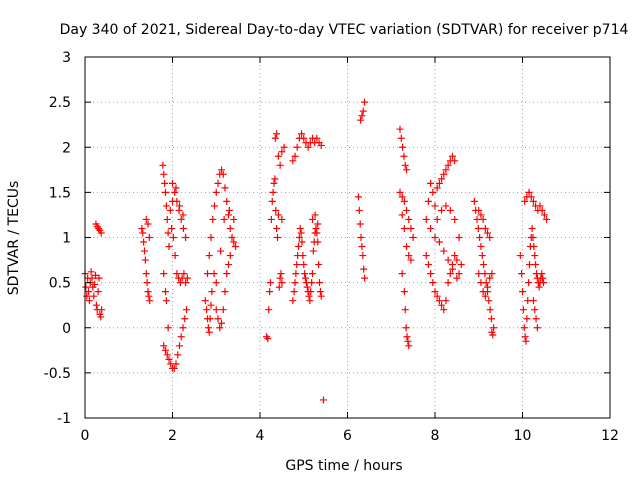 This screenshot has width=640, height=480. What do you see at coordinates (343, 466) in the screenshot?
I see `x-axis-label: GPS time / hours` at bounding box center [343, 466].